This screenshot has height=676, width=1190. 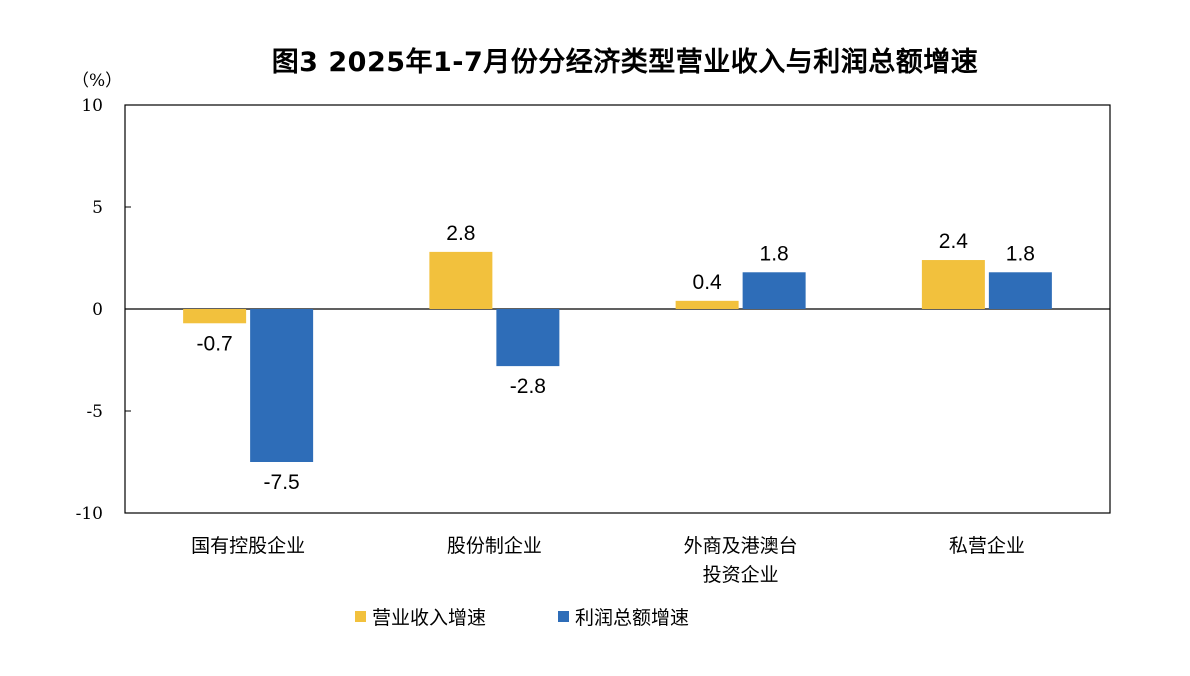 What do you see at coordinates (1020, 253) in the screenshot?
I see `data-label-profit-3: 1.8` at bounding box center [1020, 253].